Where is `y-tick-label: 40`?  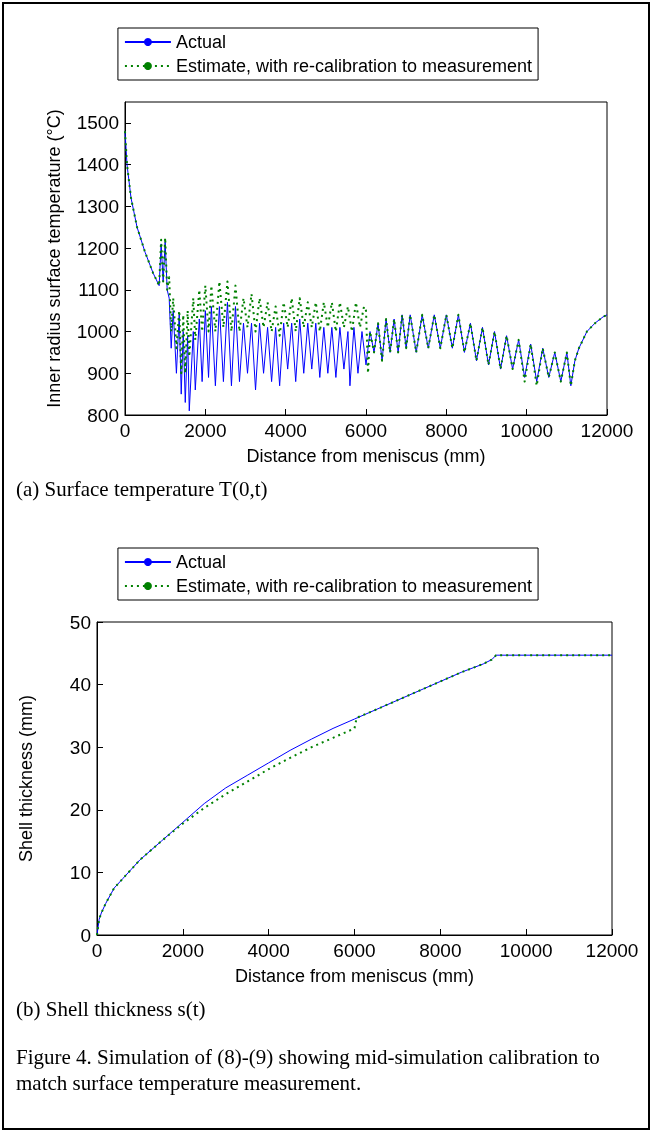 y-tick-label: 40 is located at coordinates (80, 685).